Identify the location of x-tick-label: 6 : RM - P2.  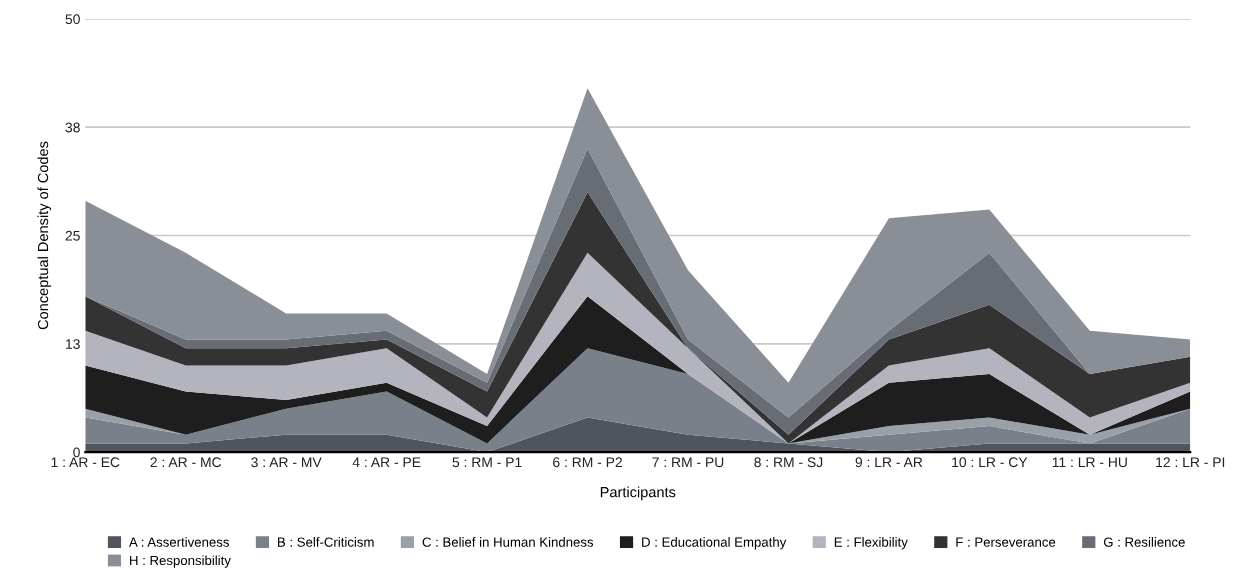
(587, 462).